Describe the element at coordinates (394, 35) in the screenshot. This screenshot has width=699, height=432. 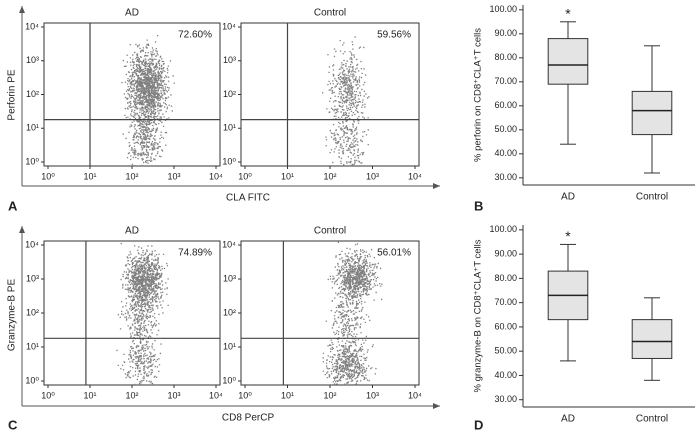
I see `annotation: 59.56%` at that location.